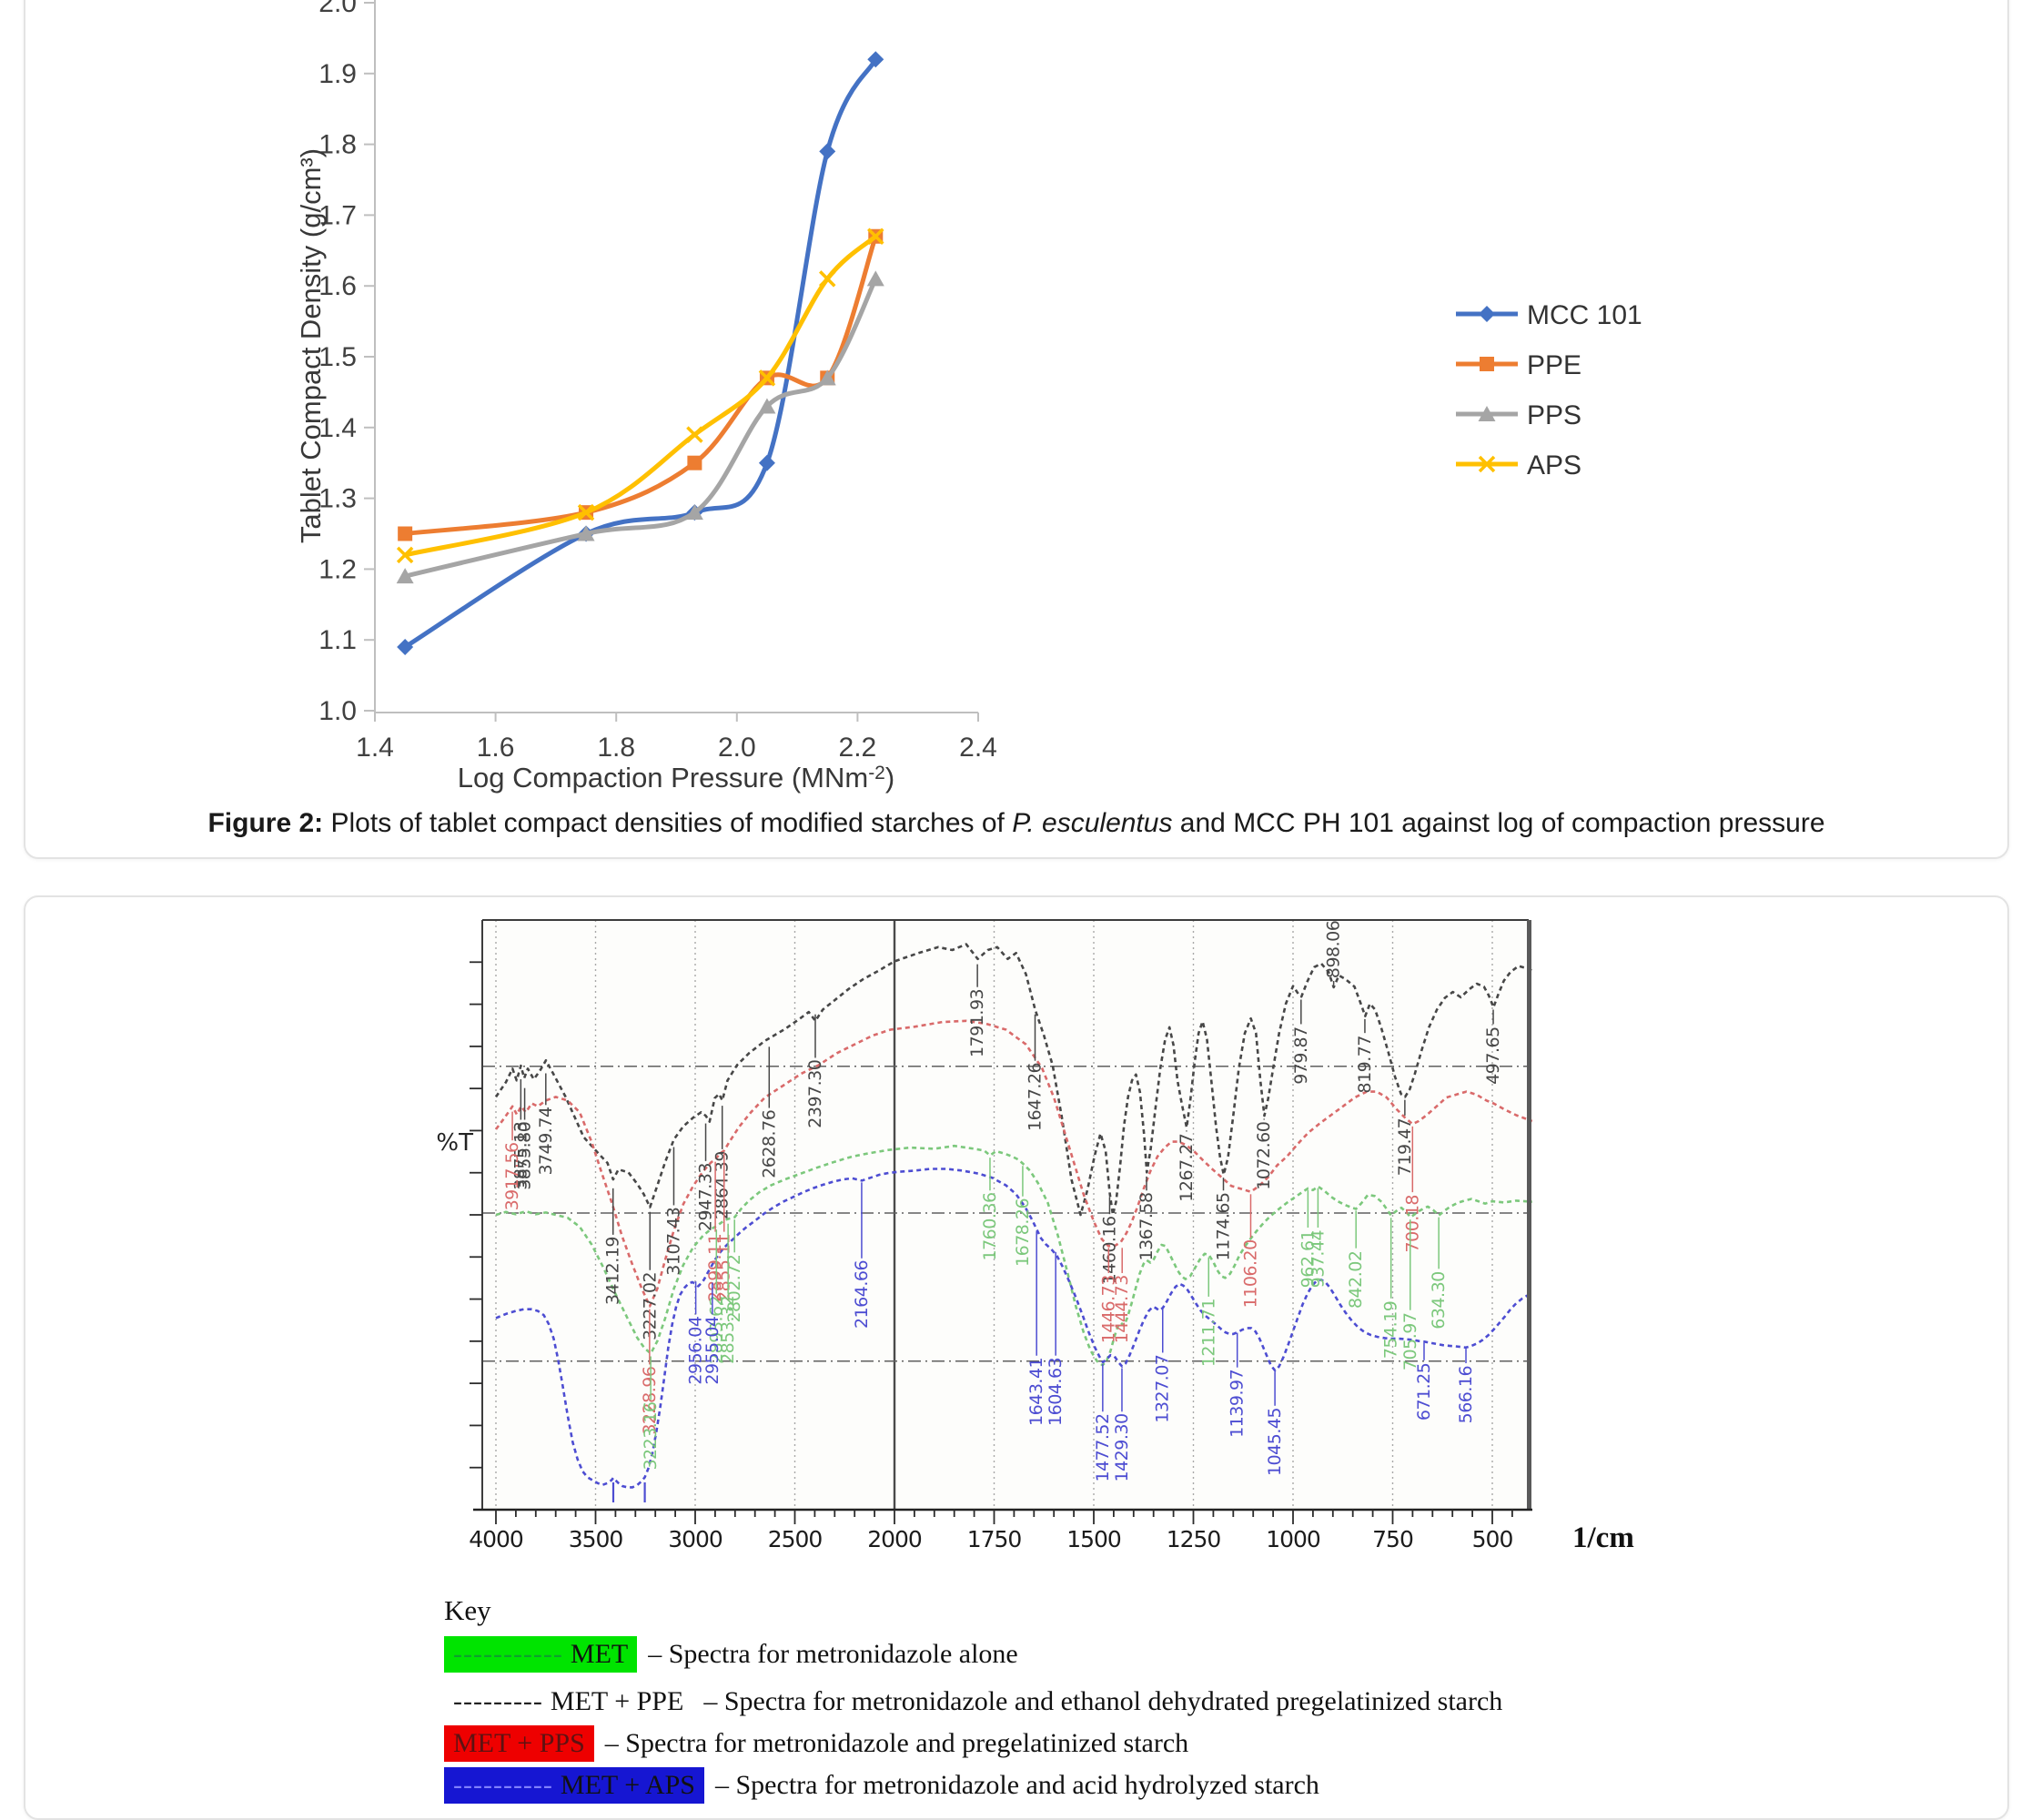 This screenshot has width=2031, height=1820. What do you see at coordinates (1549, 390) in the screenshot?
I see `chart-legend: MCC 101 PPE PPS APS` at bounding box center [1549, 390].